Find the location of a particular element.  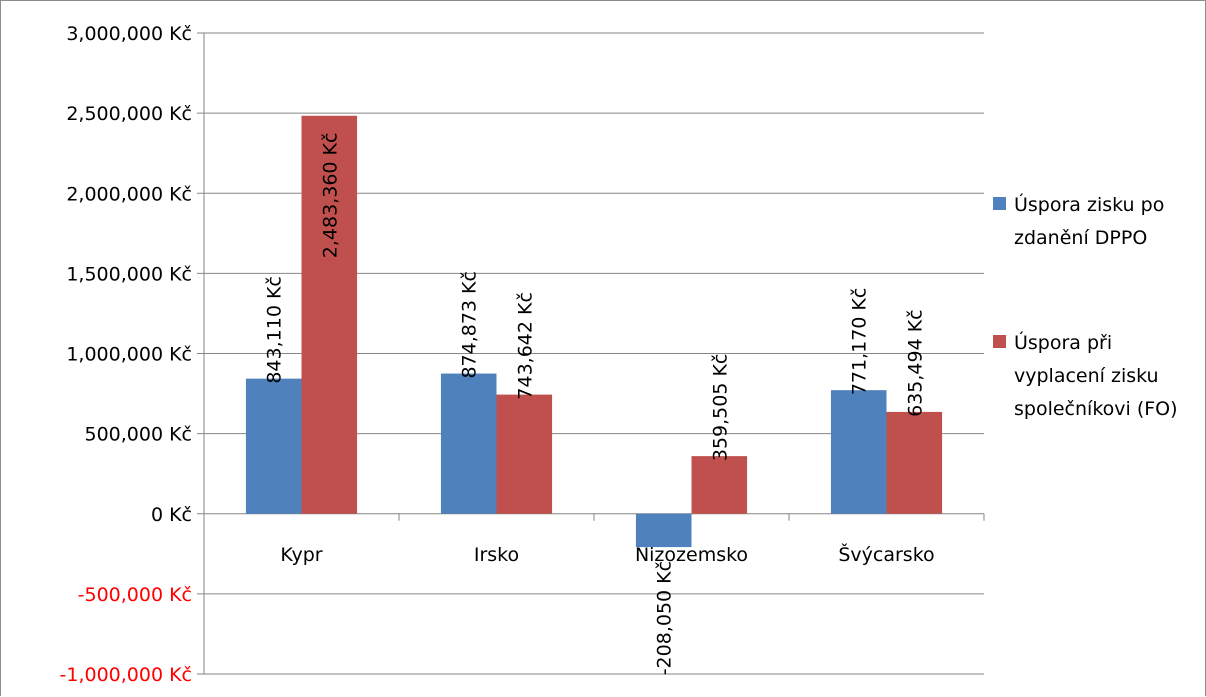

data-label: -208,050 Kč is located at coordinates (665, 618).